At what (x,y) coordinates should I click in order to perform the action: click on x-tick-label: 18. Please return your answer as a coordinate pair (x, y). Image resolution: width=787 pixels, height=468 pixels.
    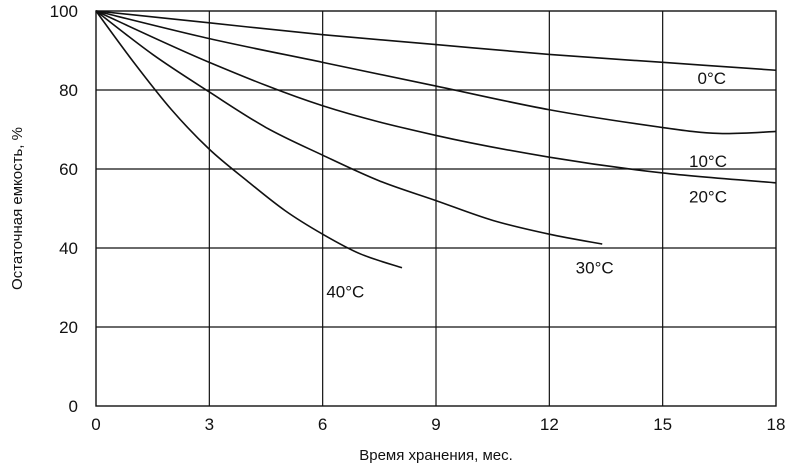
    Looking at the image, I should click on (776, 424).